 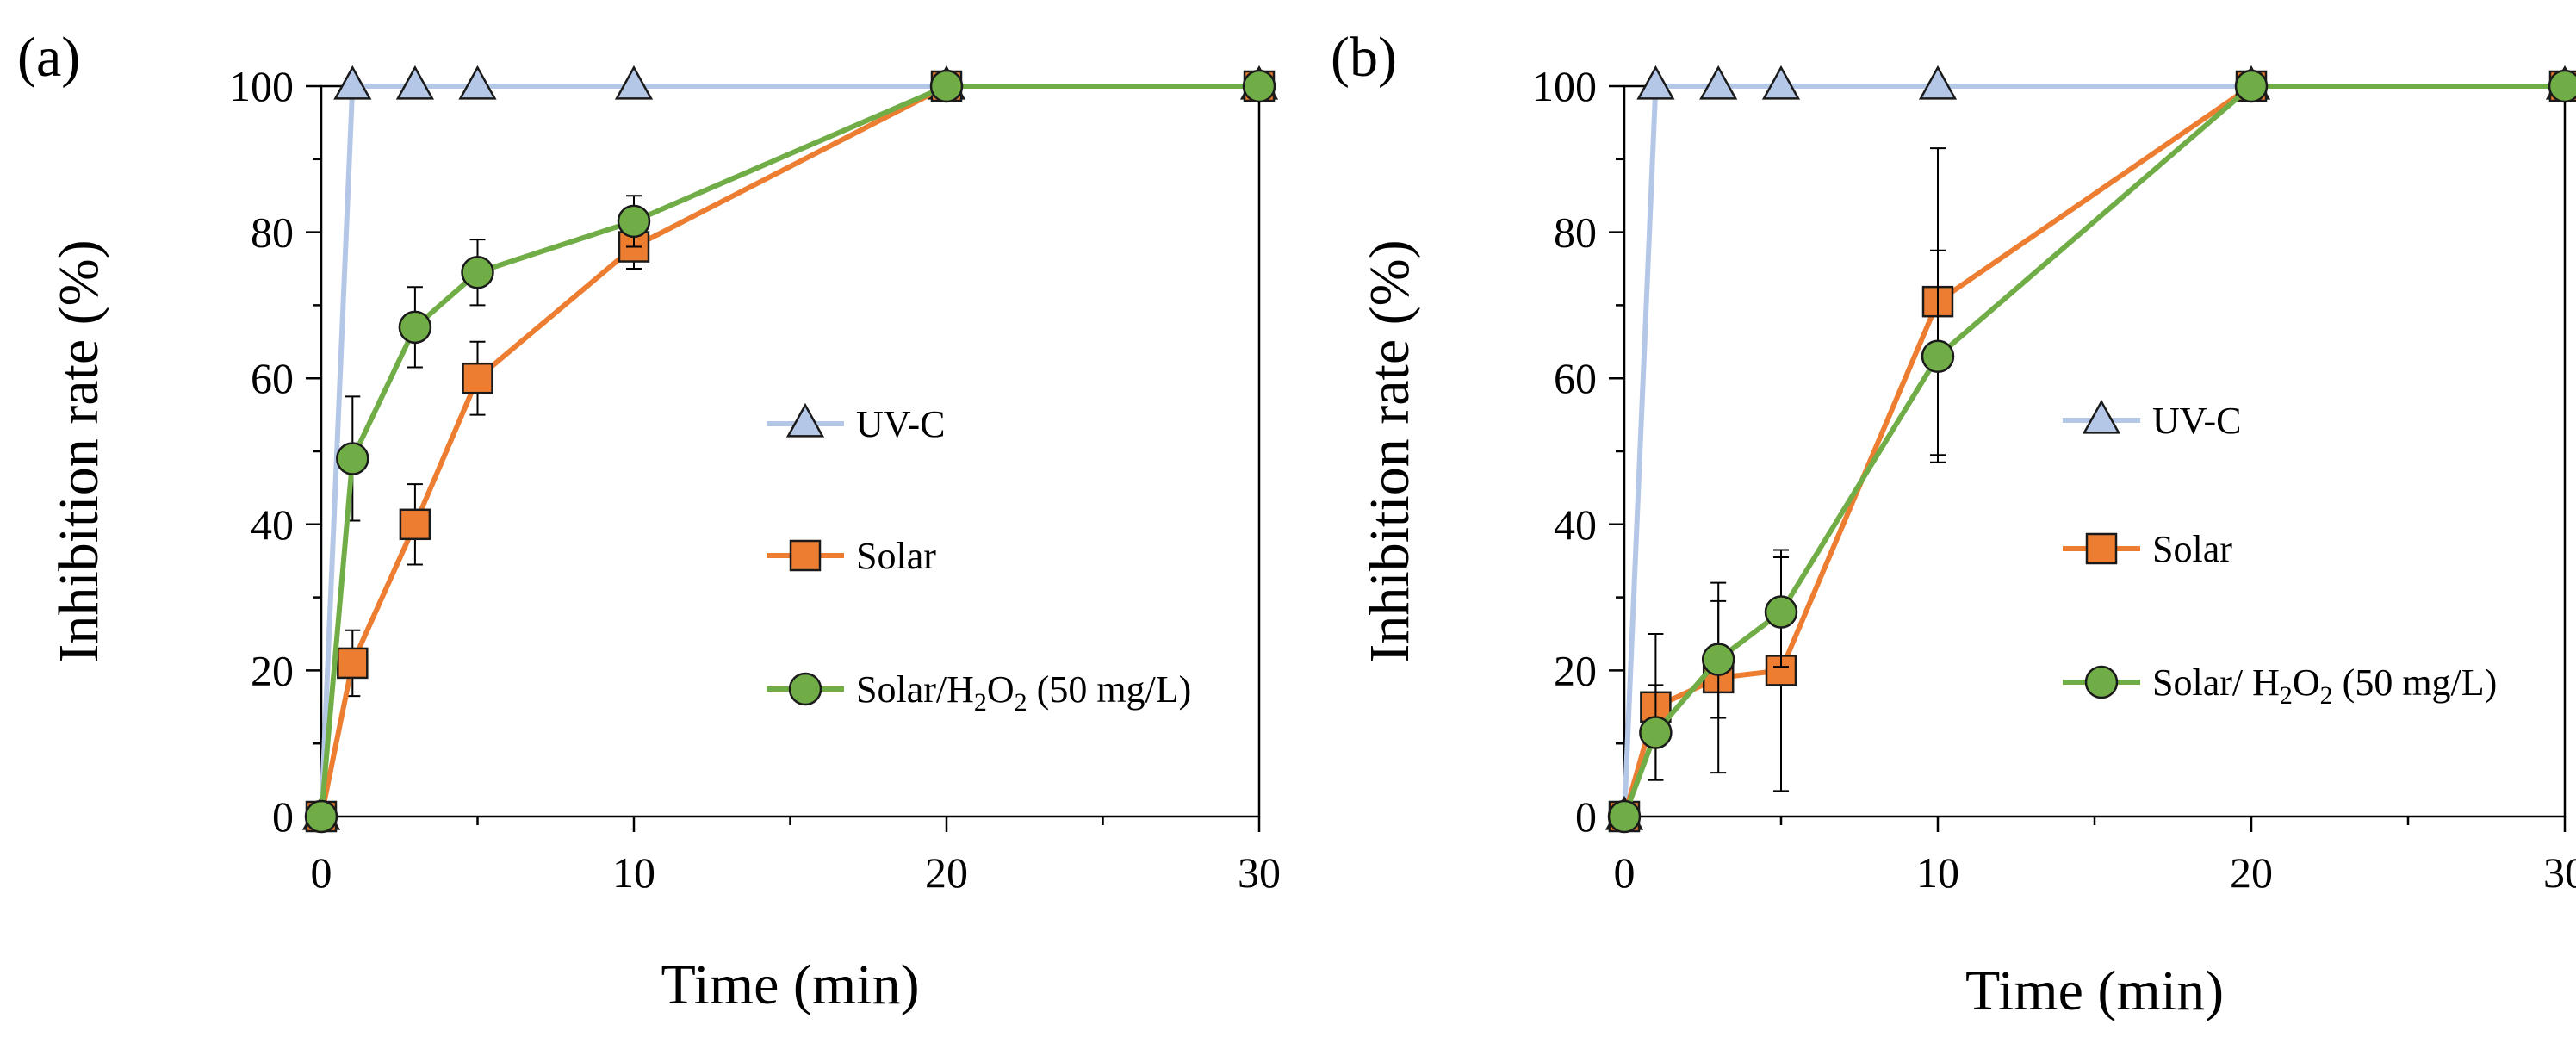 I want to click on legend-entry: Solar/H2O2 (50 mg/L), so click(x=979, y=693).